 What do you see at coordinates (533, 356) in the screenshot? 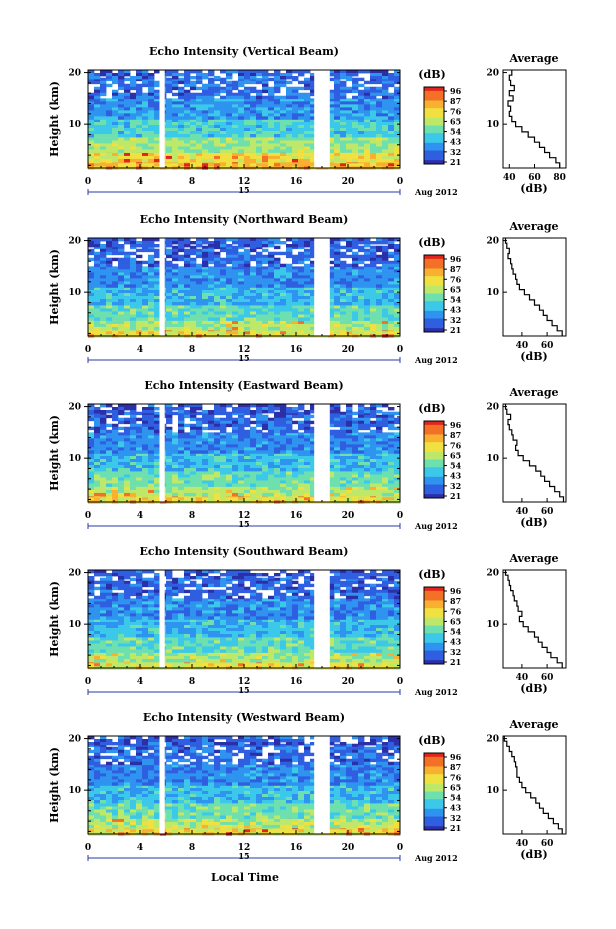
I see `average-unit: (dB)` at bounding box center [533, 356].